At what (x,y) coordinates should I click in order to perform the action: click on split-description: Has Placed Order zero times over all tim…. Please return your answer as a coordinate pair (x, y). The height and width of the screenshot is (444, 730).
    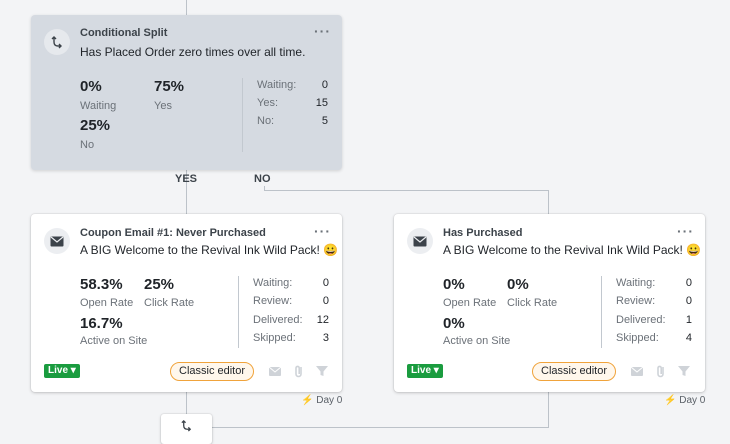
    Looking at the image, I should click on (193, 52).